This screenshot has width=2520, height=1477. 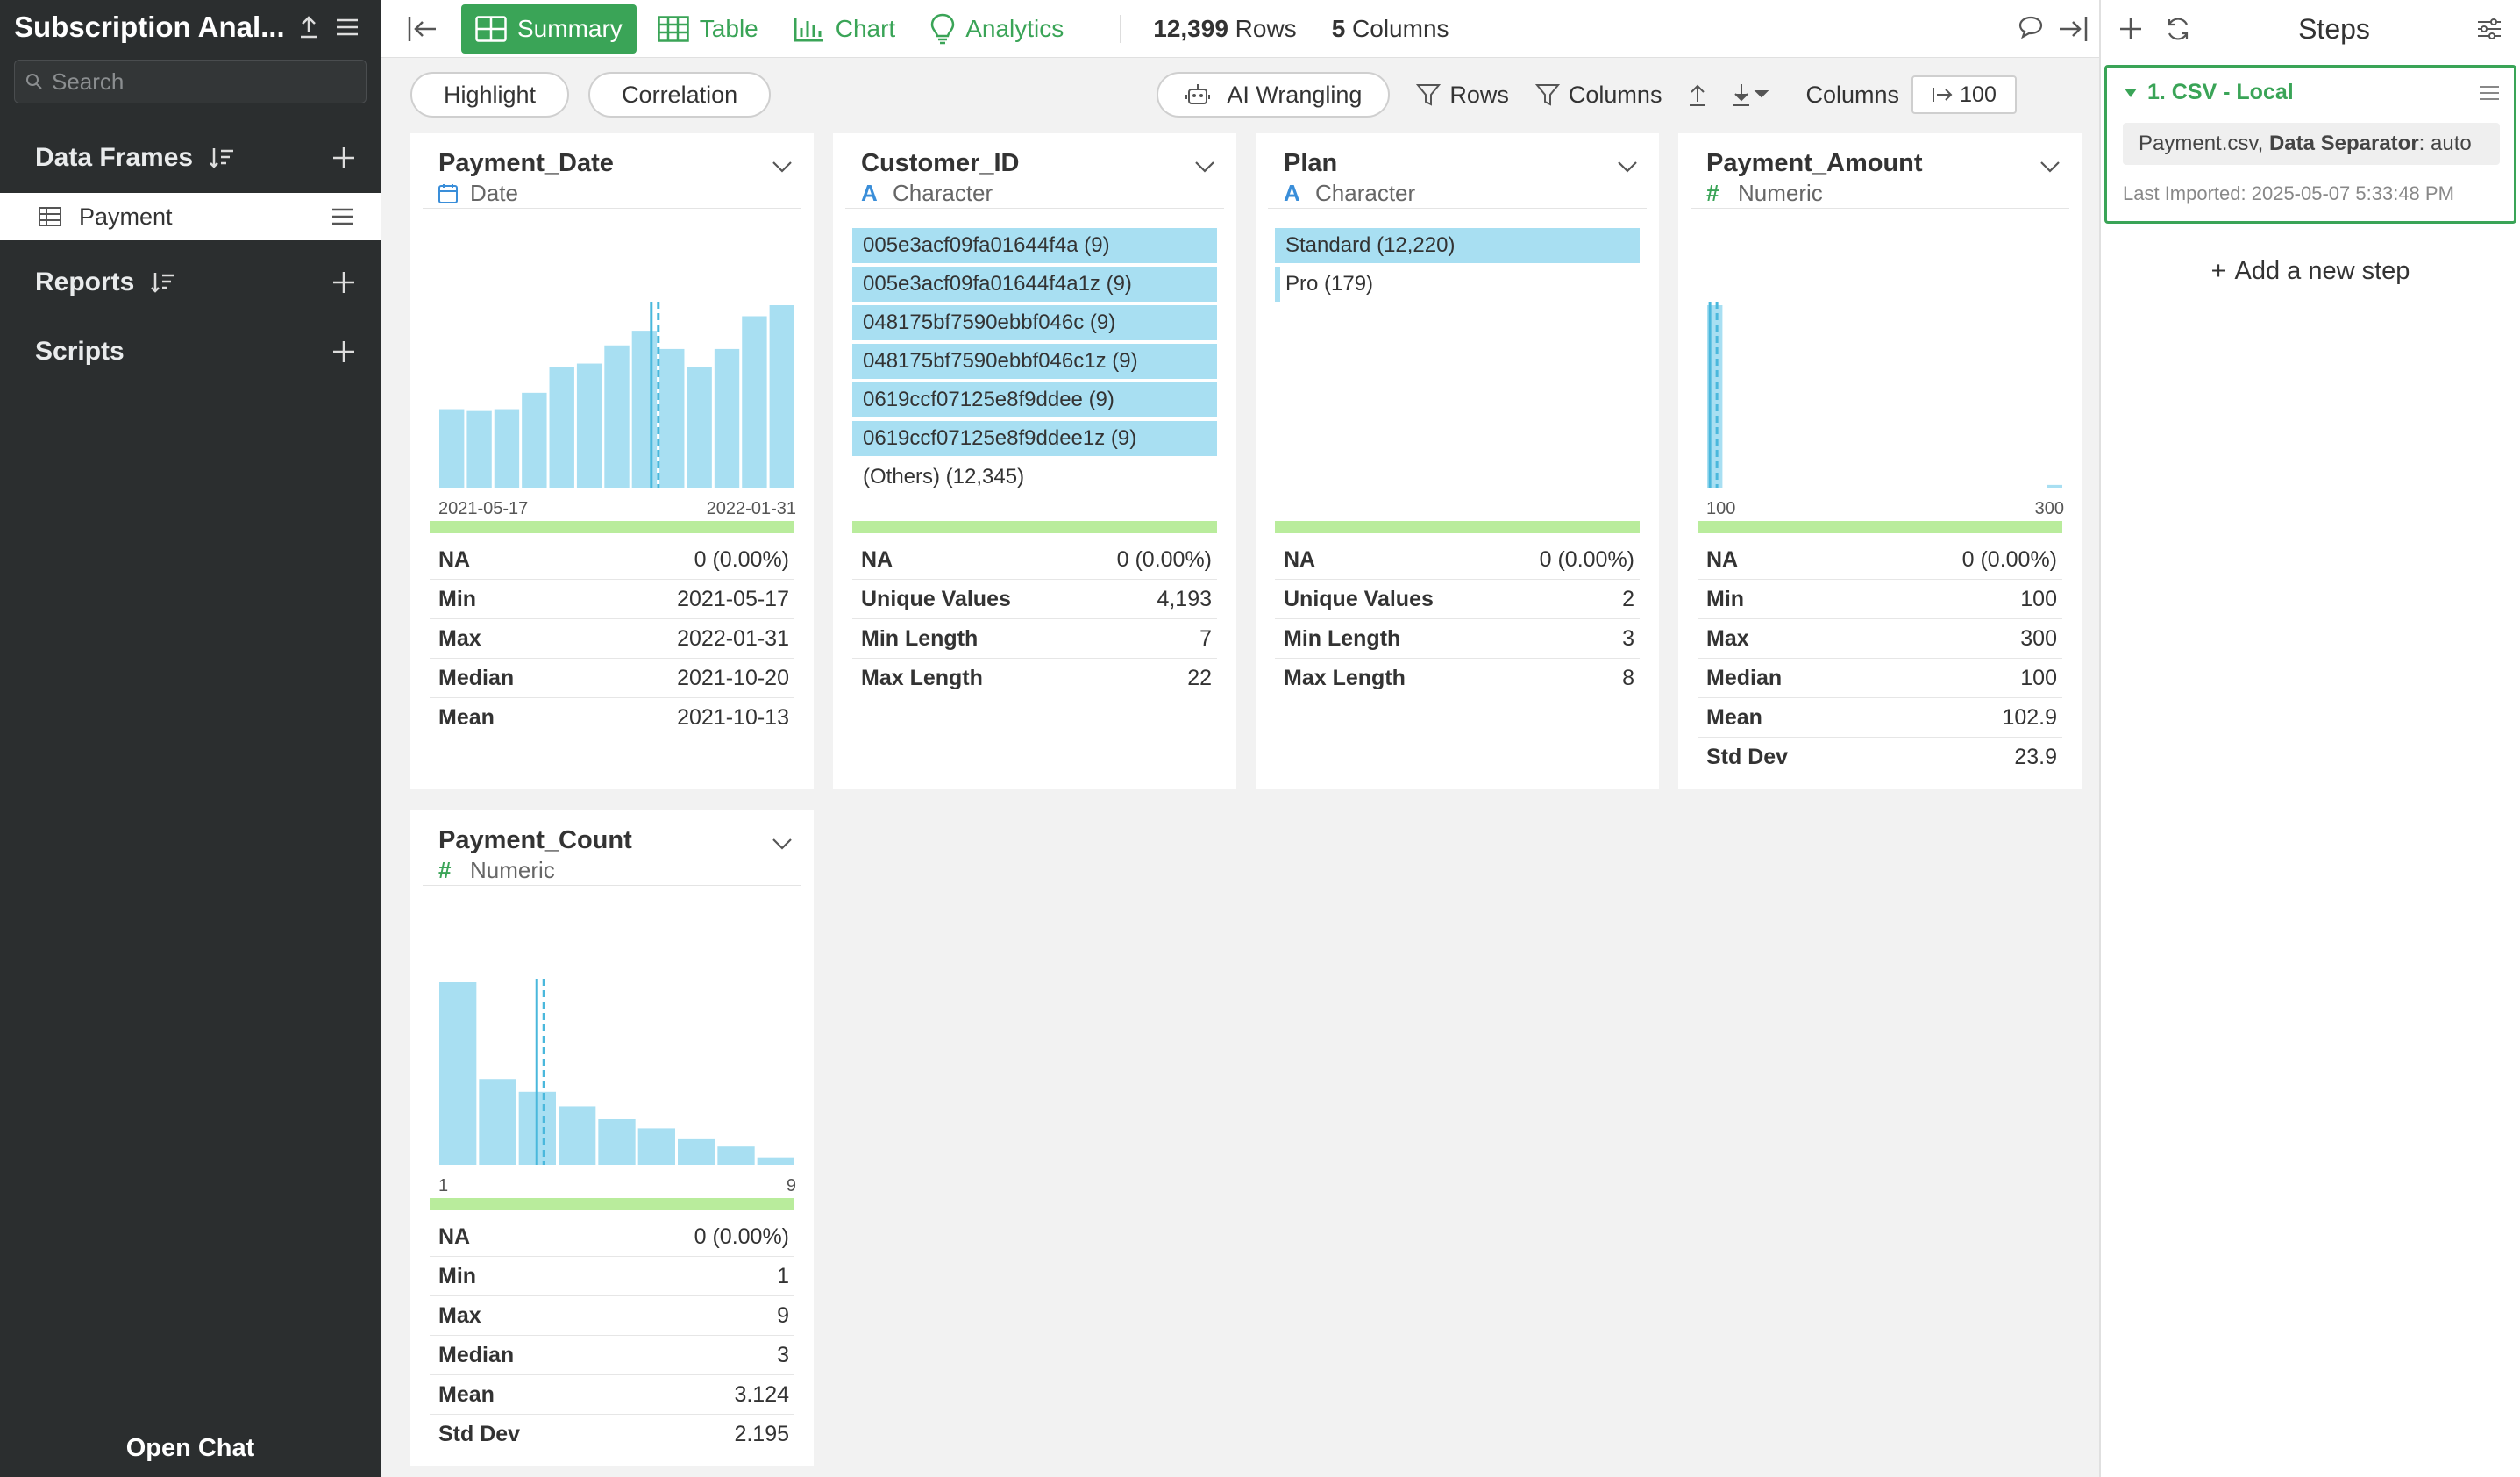 What do you see at coordinates (612, 1316) in the screenshot?
I see `stat-row: Max 9` at bounding box center [612, 1316].